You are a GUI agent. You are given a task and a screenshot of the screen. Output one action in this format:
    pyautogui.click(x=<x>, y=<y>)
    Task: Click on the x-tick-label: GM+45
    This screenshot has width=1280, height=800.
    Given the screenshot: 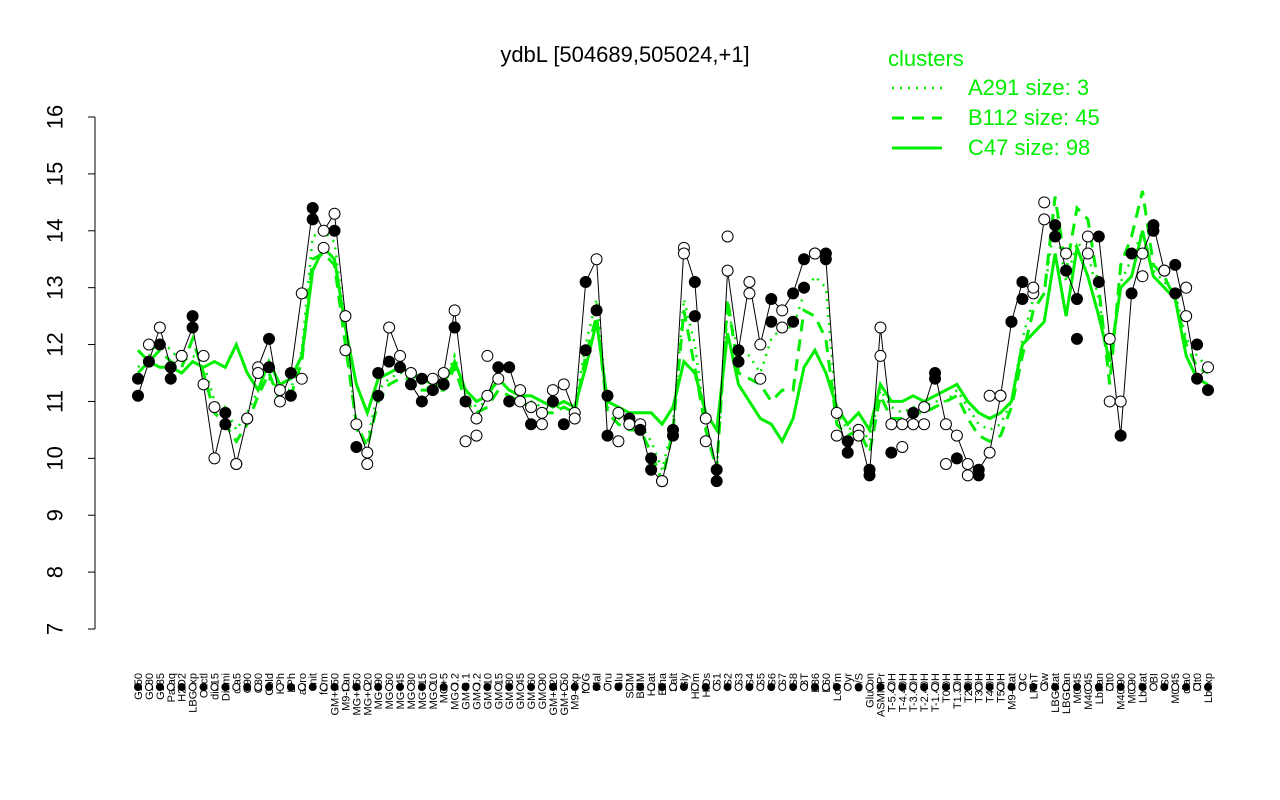 What is the action you would take?
    pyautogui.click(x=521, y=691)
    